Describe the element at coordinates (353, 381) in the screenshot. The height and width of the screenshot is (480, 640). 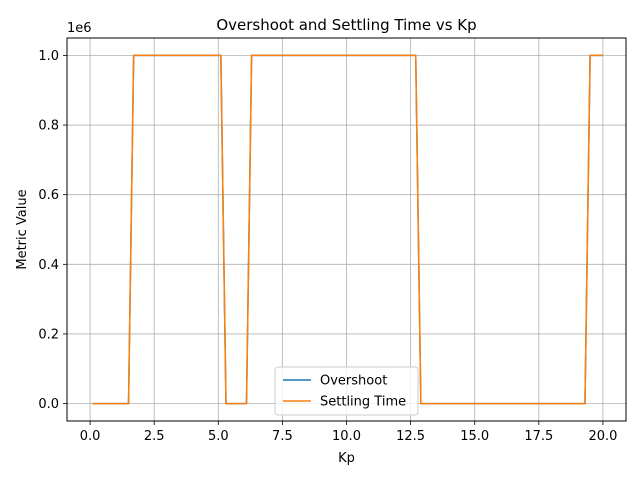
I see `legend-label-0: Overshoot` at that location.